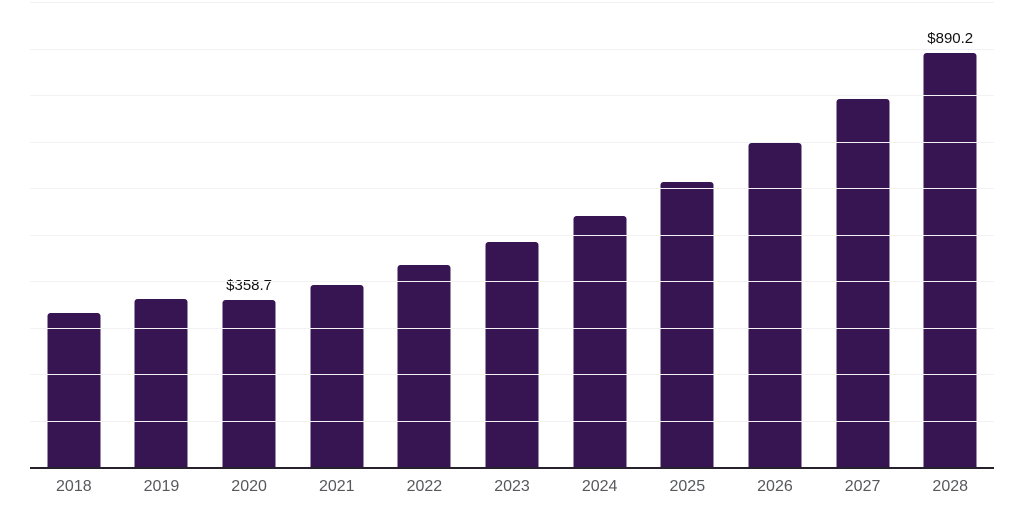 The image size is (1024, 512). What do you see at coordinates (161, 383) in the screenshot?
I see `bar-2019` at bounding box center [161, 383].